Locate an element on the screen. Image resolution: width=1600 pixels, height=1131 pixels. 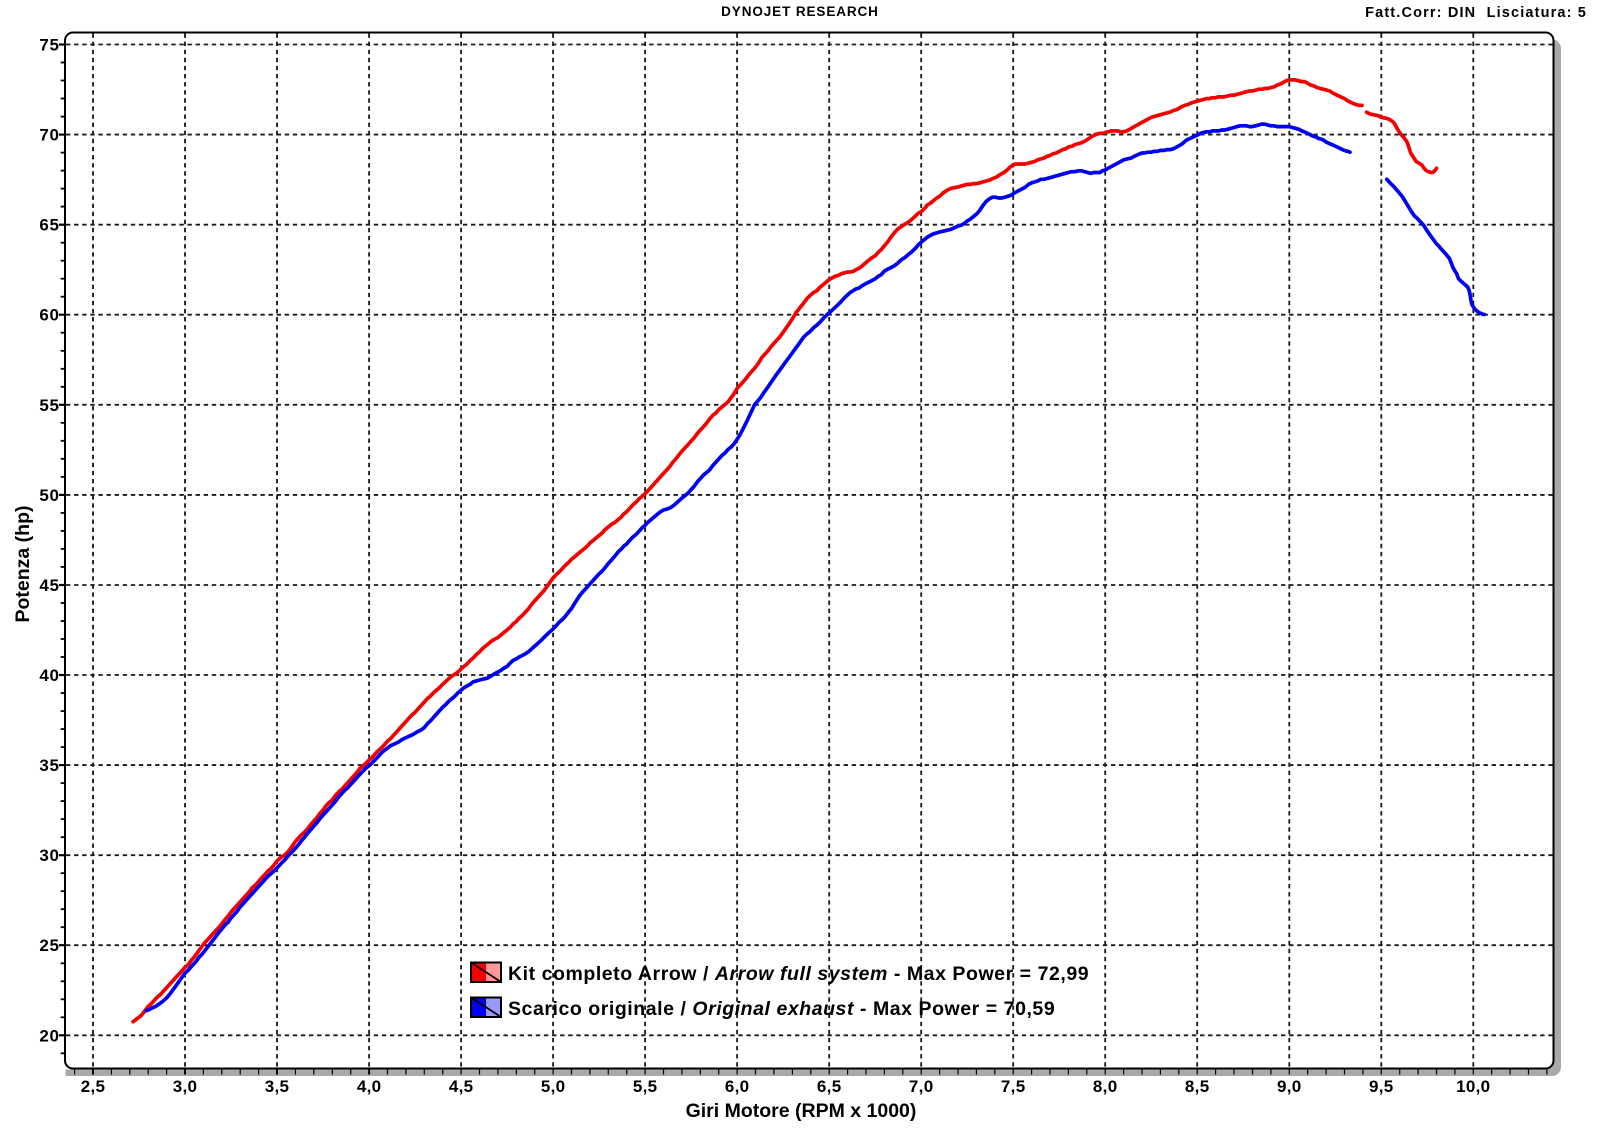
svg-text: 70 is located at coordinates (49, 135).